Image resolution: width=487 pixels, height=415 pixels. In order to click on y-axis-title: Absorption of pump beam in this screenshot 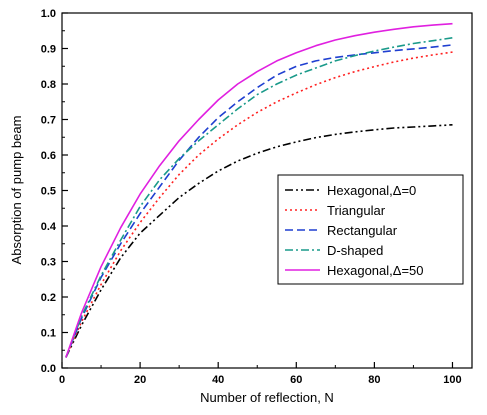, I will do `click(16, 190)`.